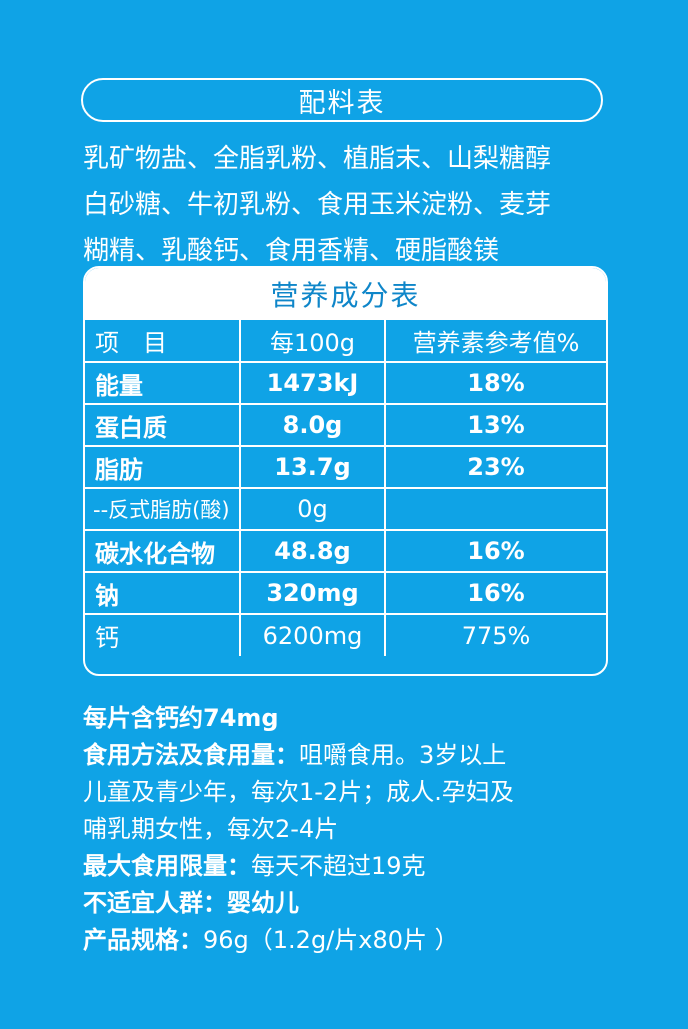 The width and height of the screenshot is (688, 1029). I want to click on max-intake-row: 最大食用限量：每天不超过19克, so click(363, 866).